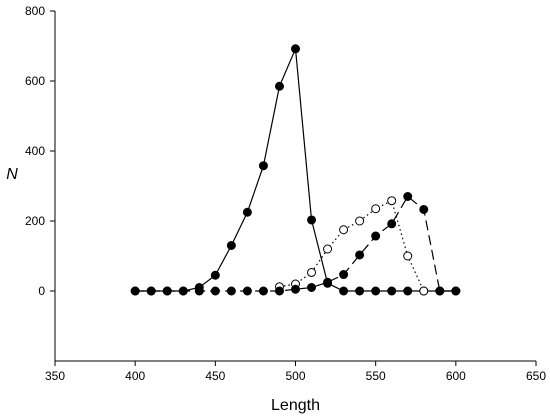 The width and height of the screenshot is (550, 418). What do you see at coordinates (536, 376) in the screenshot?
I see `x-tick-label: 650` at bounding box center [536, 376].